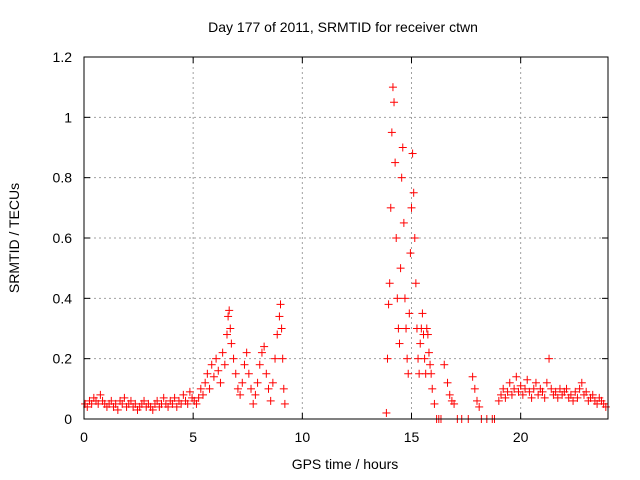  I want to click on x-axis-label: GPS time / hours, so click(345, 464).